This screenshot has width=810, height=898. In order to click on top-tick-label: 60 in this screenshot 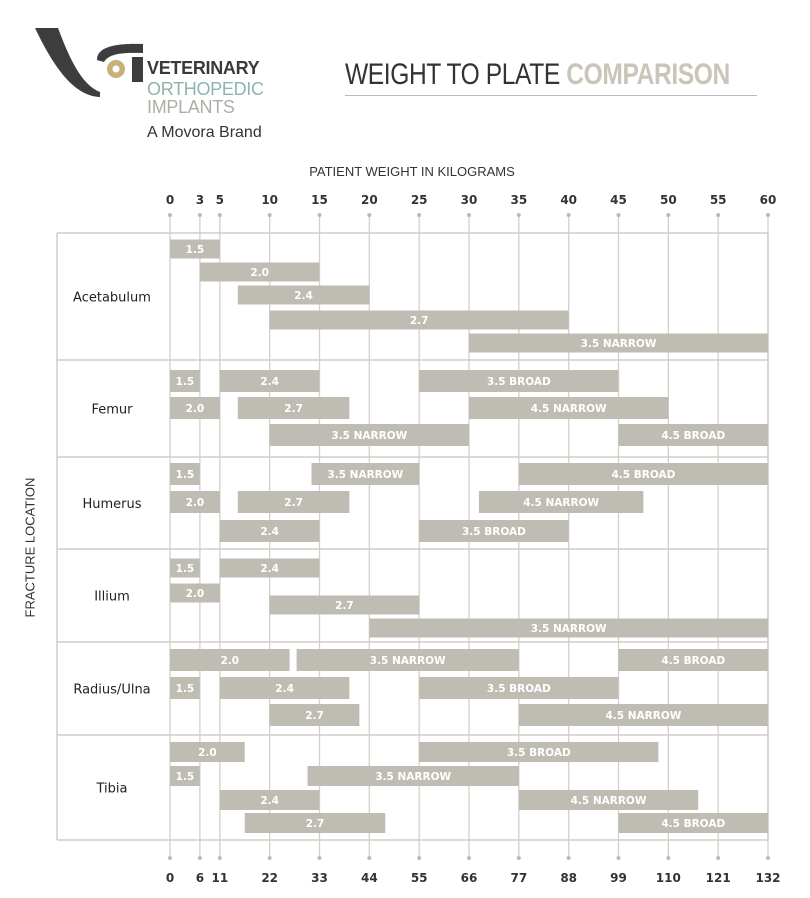, I will do `click(768, 200)`.